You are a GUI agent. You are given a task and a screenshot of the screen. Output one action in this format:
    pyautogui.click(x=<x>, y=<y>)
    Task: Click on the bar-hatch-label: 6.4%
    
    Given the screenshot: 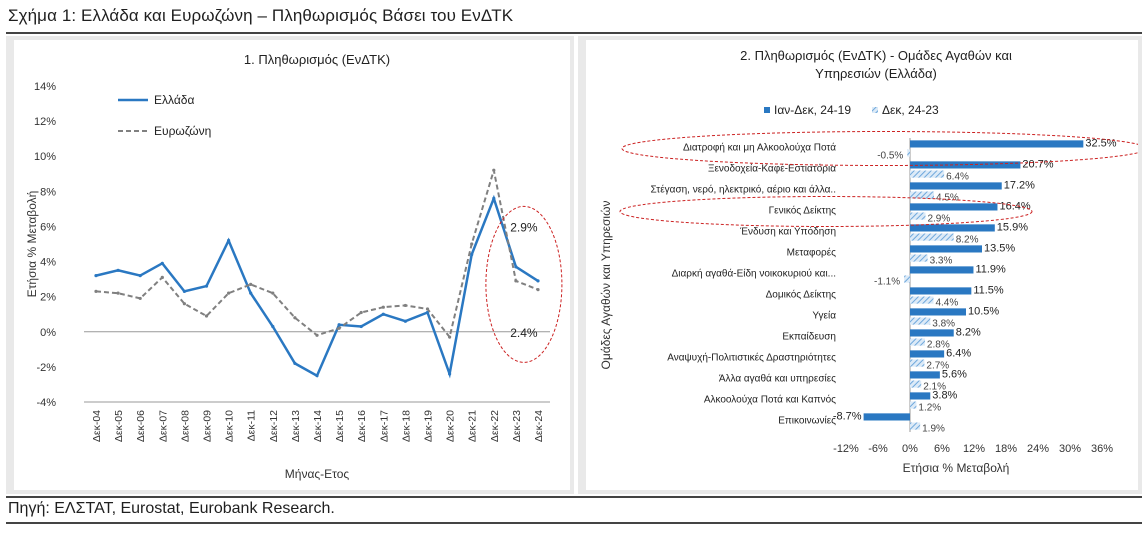 What is the action you would take?
    pyautogui.click(x=957, y=177)
    